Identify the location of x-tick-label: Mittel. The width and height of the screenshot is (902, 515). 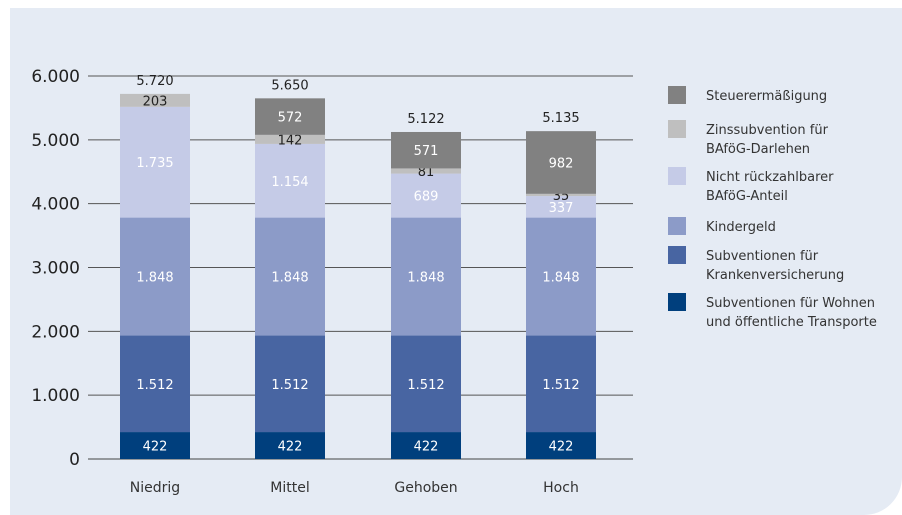
(289, 488).